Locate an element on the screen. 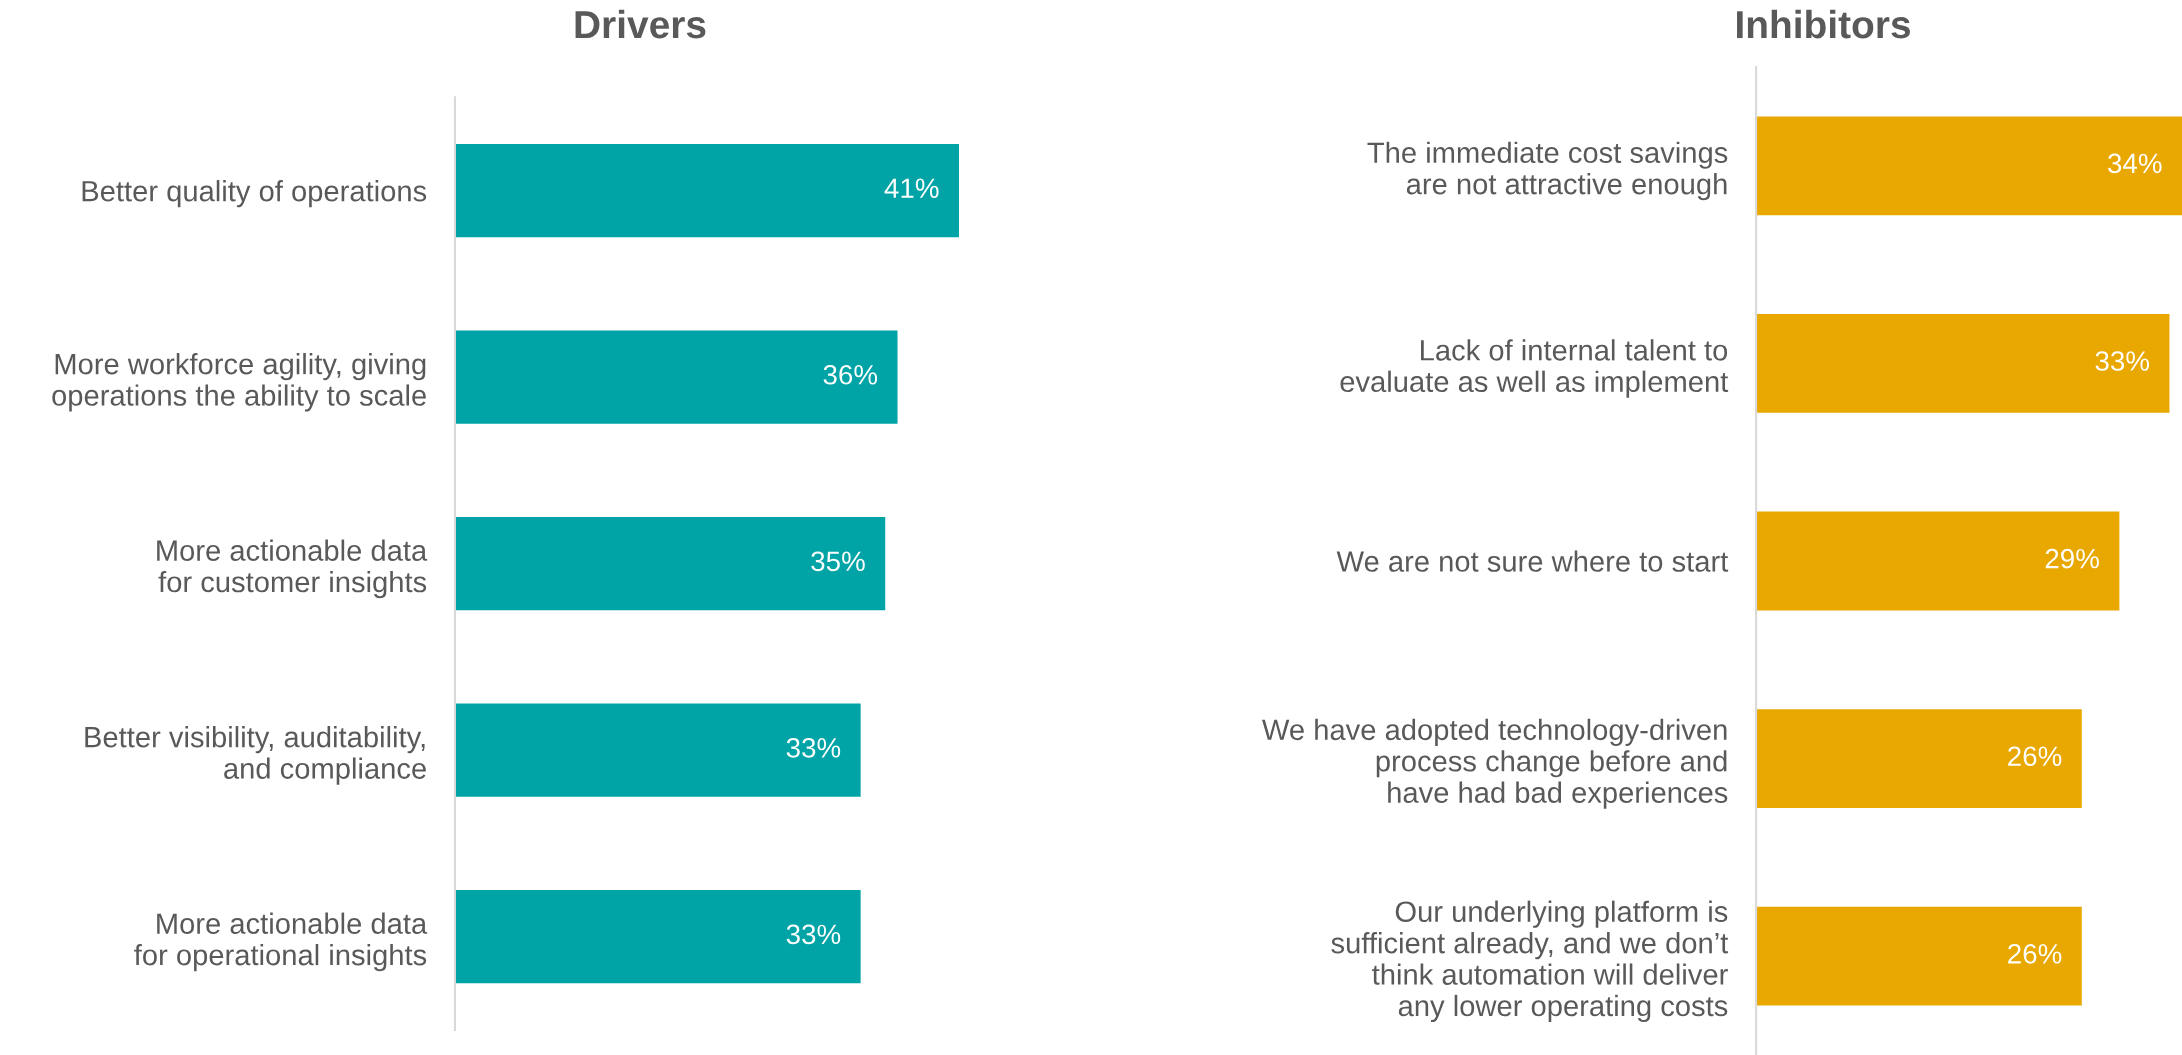 The width and height of the screenshot is (2182, 1055). y-tick-label: Better visibility, auditability, and compliance is located at coordinates (255, 755).